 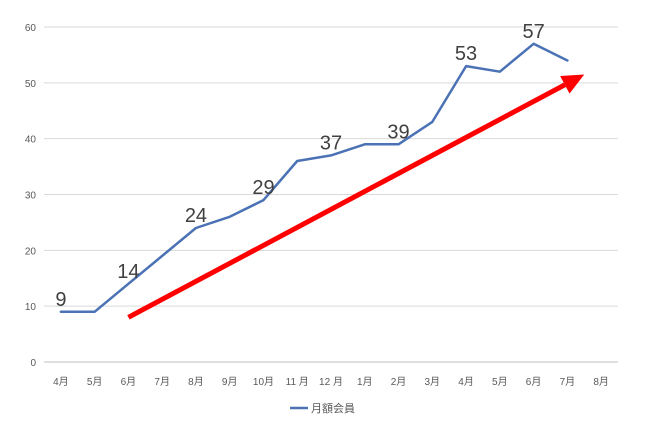 I want to click on data-label-6: 29, so click(x=263, y=188).